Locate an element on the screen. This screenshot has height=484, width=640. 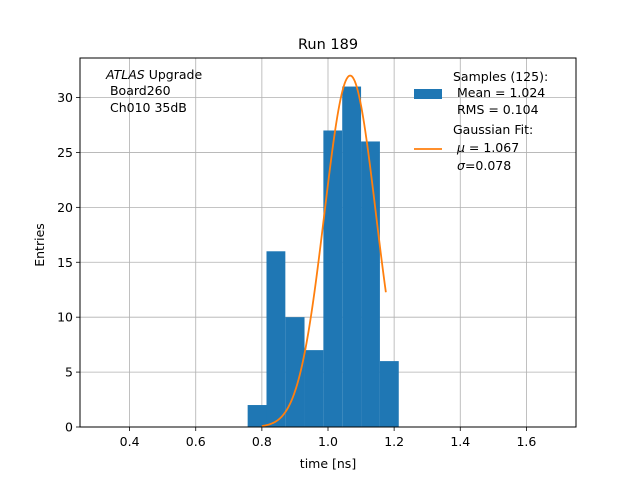
legend-fit-sigma: σ=0.078 is located at coordinates (484, 165).